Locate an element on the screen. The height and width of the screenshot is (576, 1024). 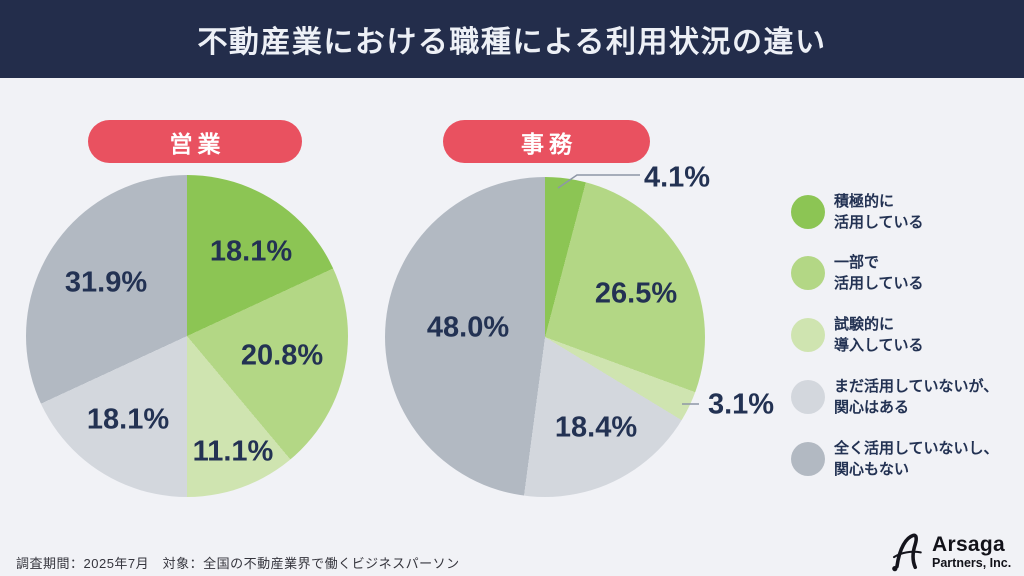
legend-label-trial: 試験的に 導入している is located at coordinates (879, 335).